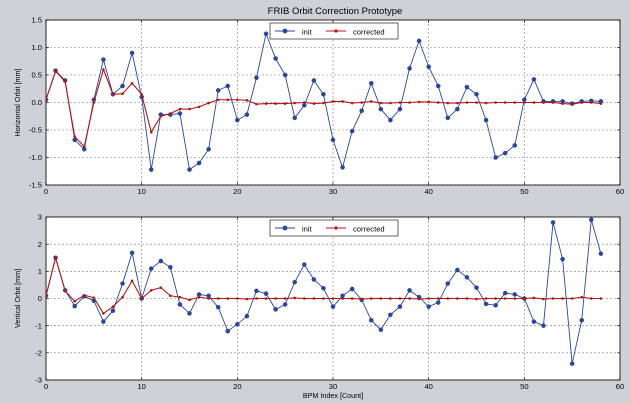  What do you see at coordinates (38, 380) in the screenshot?
I see `y-tick-label: -3` at bounding box center [38, 380].